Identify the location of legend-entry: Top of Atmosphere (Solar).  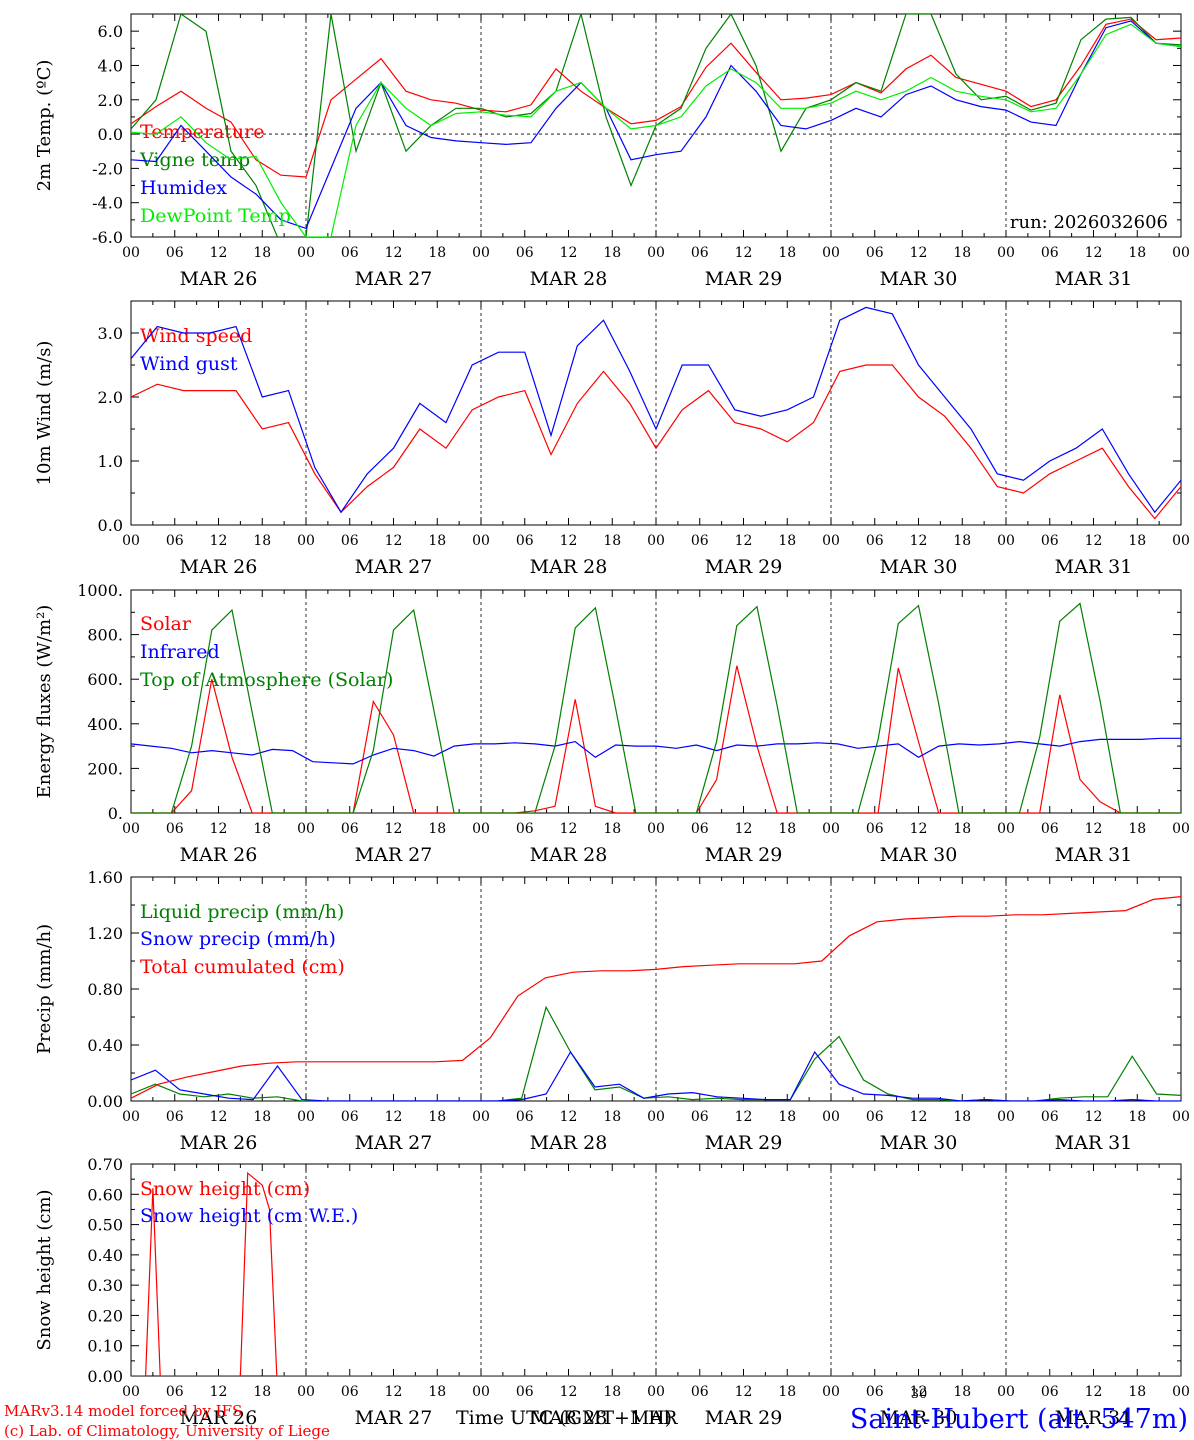
(266, 680).